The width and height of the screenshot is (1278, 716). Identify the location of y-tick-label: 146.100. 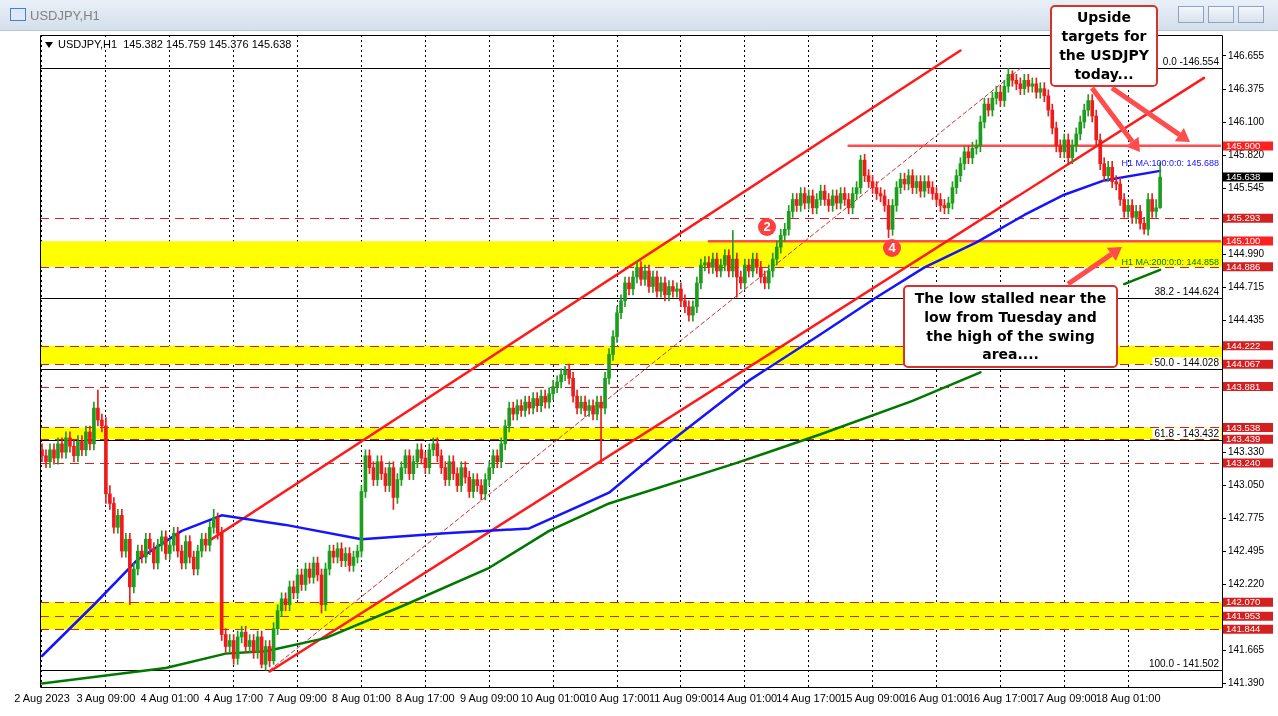
(1246, 121).